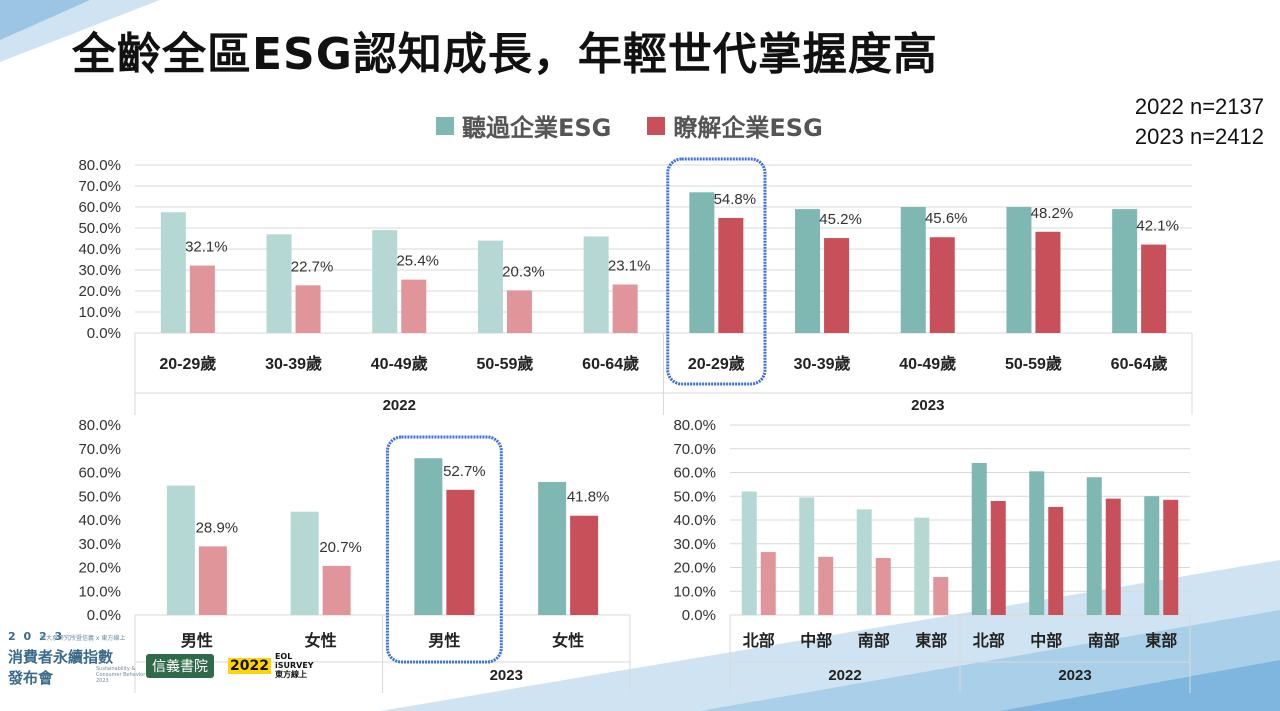  What do you see at coordinates (716, 271) in the screenshot?
I see `highlight-box` at bounding box center [716, 271].